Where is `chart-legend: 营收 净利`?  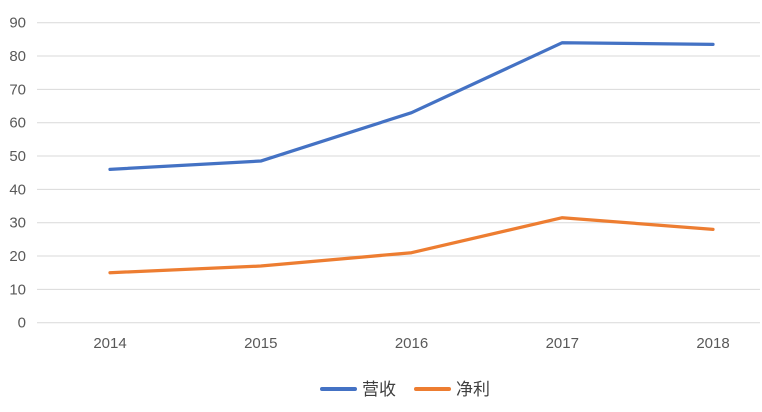 chart-legend: 营收 净利 is located at coordinates (381, 389).